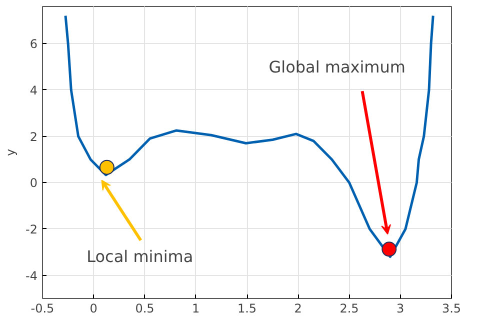 The height and width of the screenshot is (320, 480). What do you see at coordinates (34, 90) in the screenshot?
I see `y-tick-label: 4` at bounding box center [34, 90].